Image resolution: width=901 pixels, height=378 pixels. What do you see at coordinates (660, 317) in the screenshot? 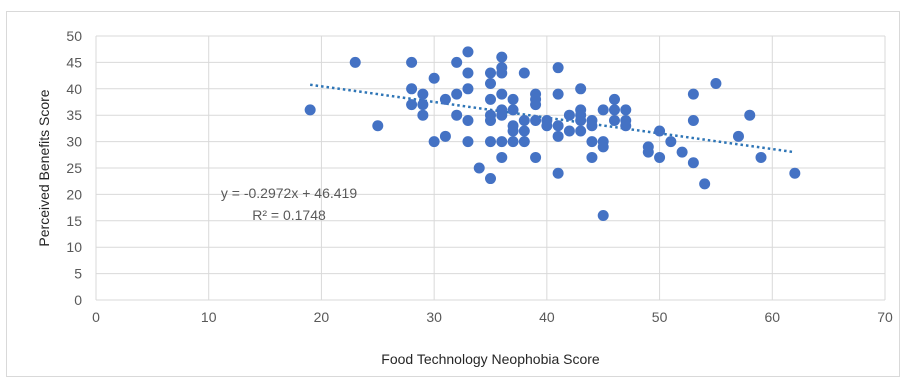
I see `x-tick-label: 50` at bounding box center [660, 317].